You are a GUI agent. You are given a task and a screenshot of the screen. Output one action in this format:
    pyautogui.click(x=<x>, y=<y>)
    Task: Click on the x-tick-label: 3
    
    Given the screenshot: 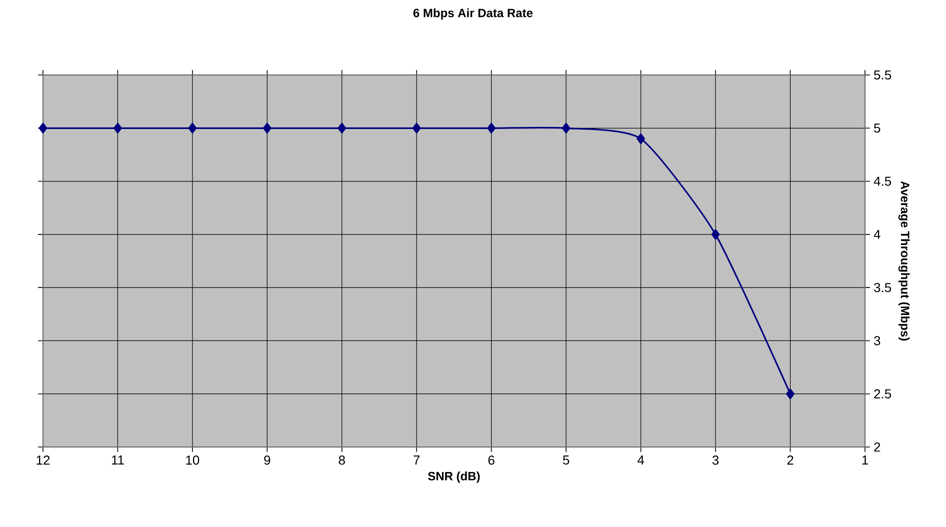 What is the action you would take?
    pyautogui.click(x=715, y=460)
    